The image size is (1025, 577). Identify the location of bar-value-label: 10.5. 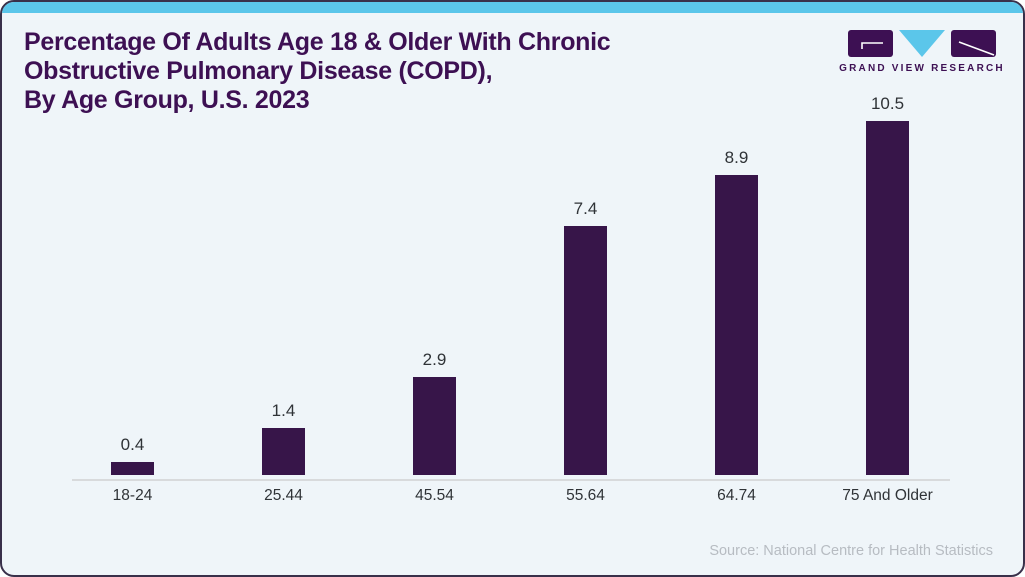
(887, 103).